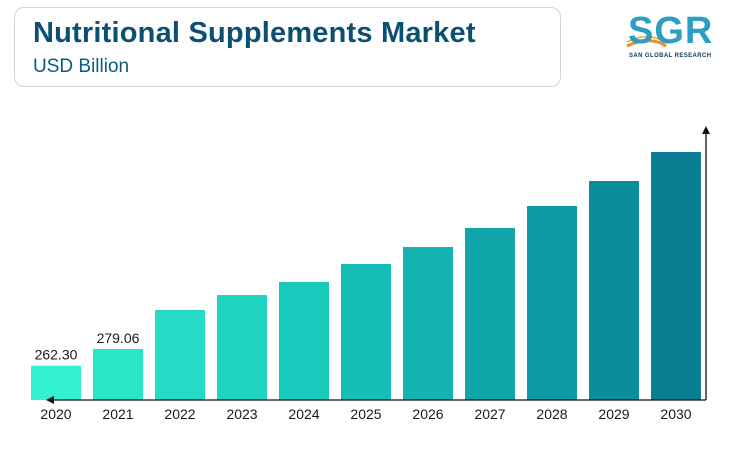  I want to click on bar-2023, so click(242, 347).